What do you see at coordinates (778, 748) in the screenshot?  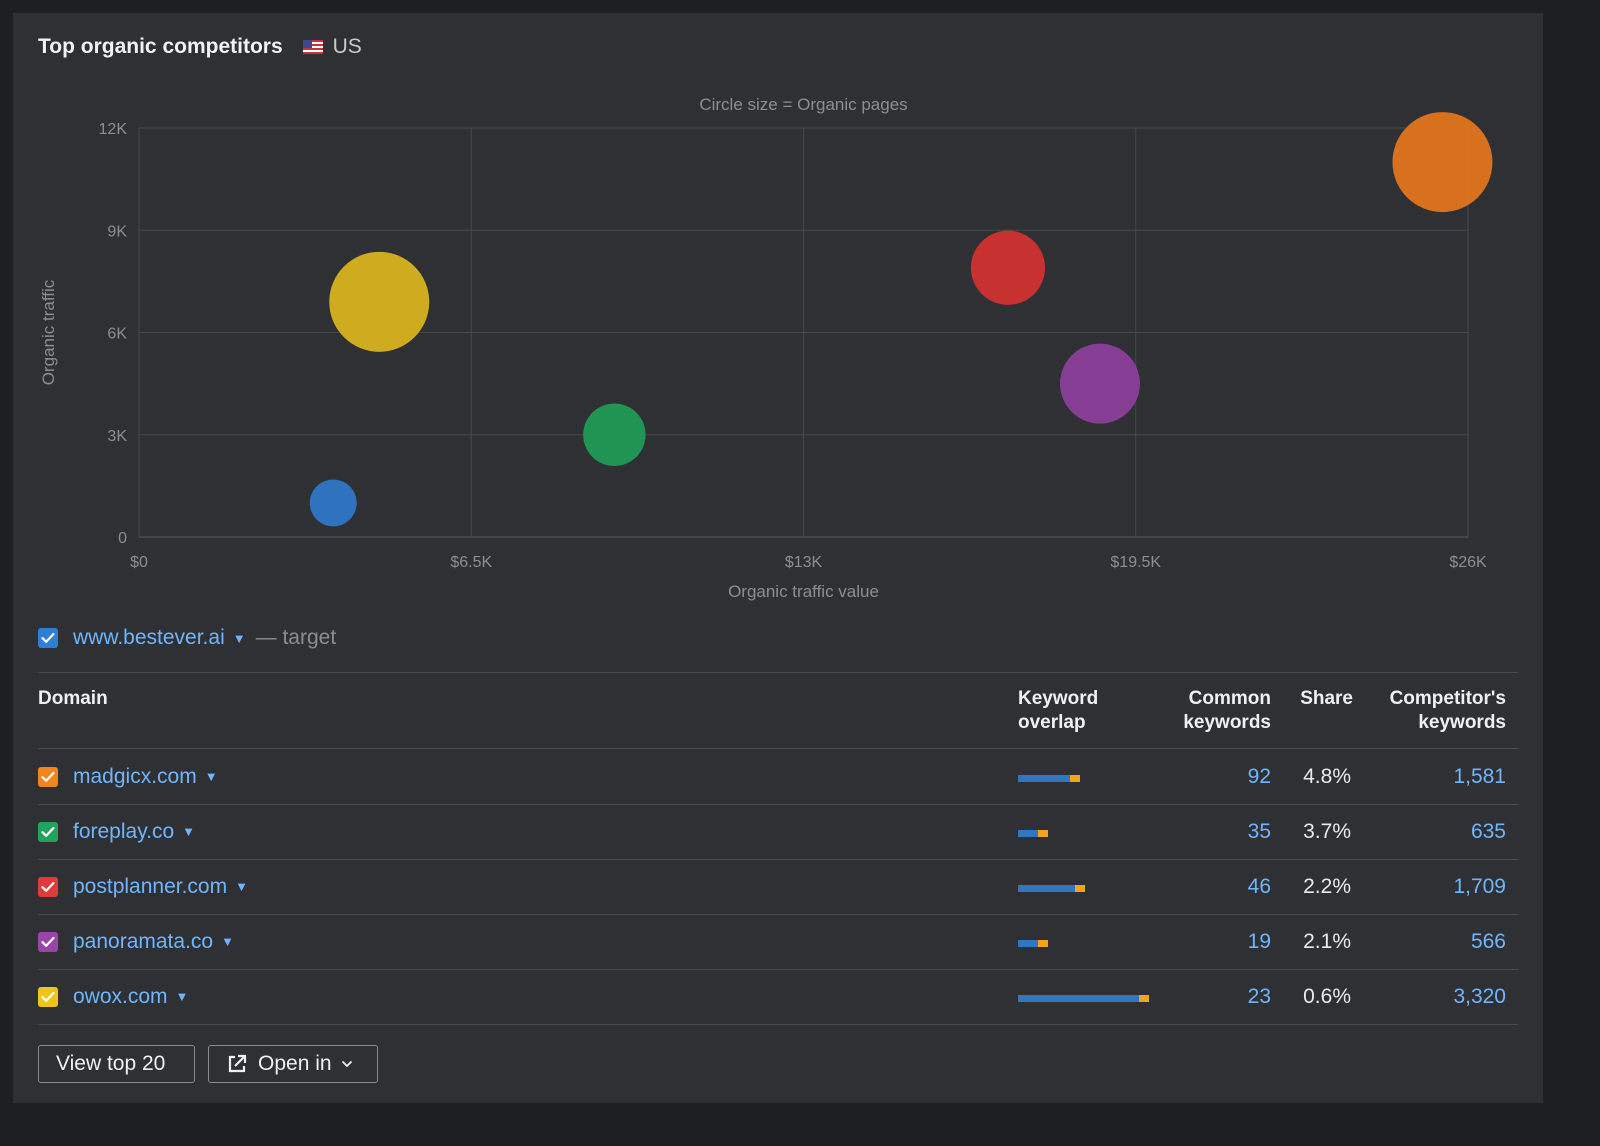 I see `header-divider` at bounding box center [778, 748].